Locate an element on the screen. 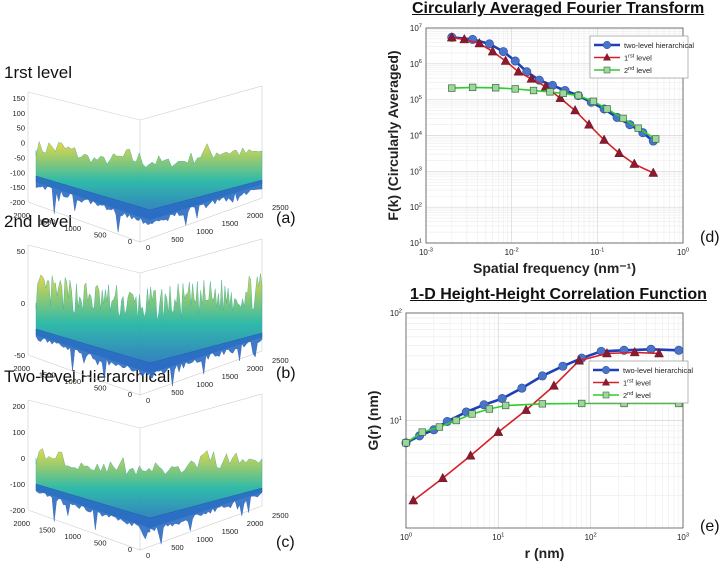 The width and height of the screenshot is (725, 566). fourier-y-tick-label: 10² is located at coordinates (416, 208).